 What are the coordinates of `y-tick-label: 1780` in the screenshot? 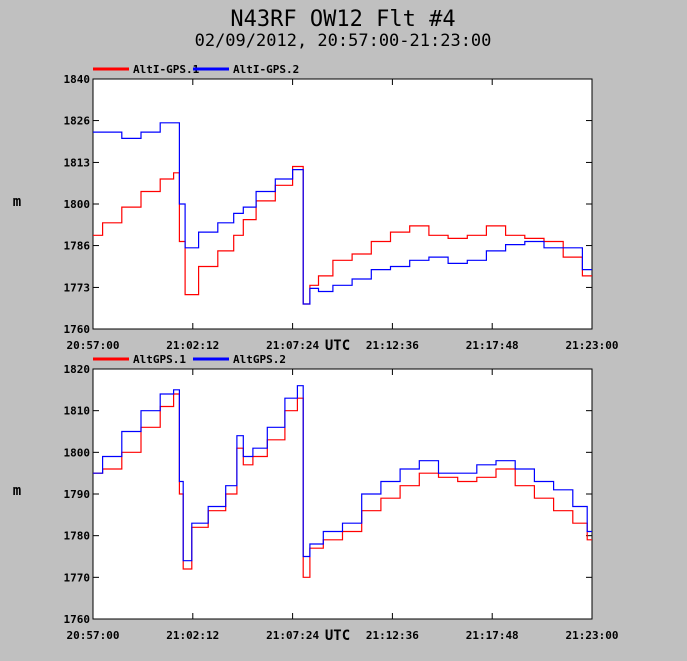 It's located at (77, 536).